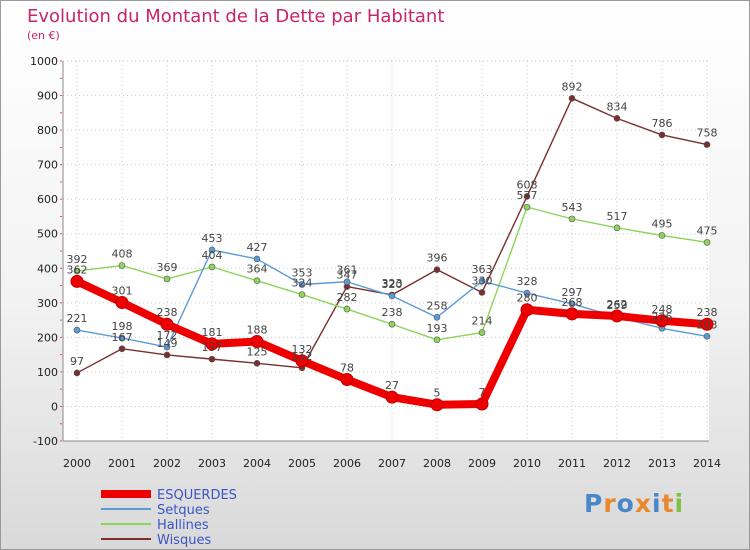 The width and height of the screenshot is (750, 550). What do you see at coordinates (482, 269) in the screenshot?
I see `data-label-setques: 363` at bounding box center [482, 269].